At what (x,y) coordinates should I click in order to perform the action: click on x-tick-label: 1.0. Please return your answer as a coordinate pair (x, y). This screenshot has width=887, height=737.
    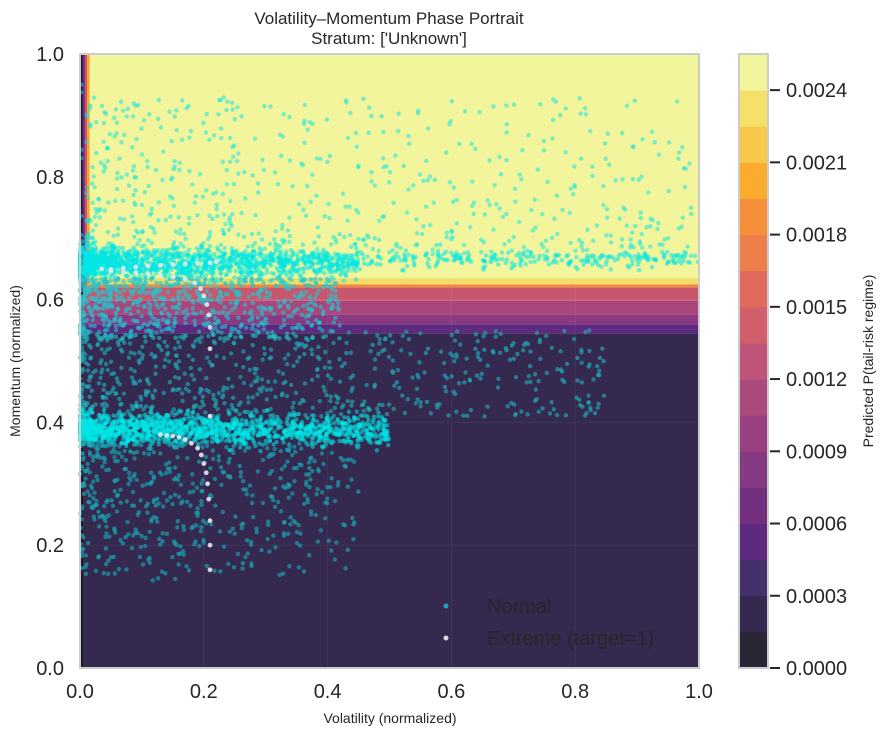
    Looking at the image, I should click on (699, 692).